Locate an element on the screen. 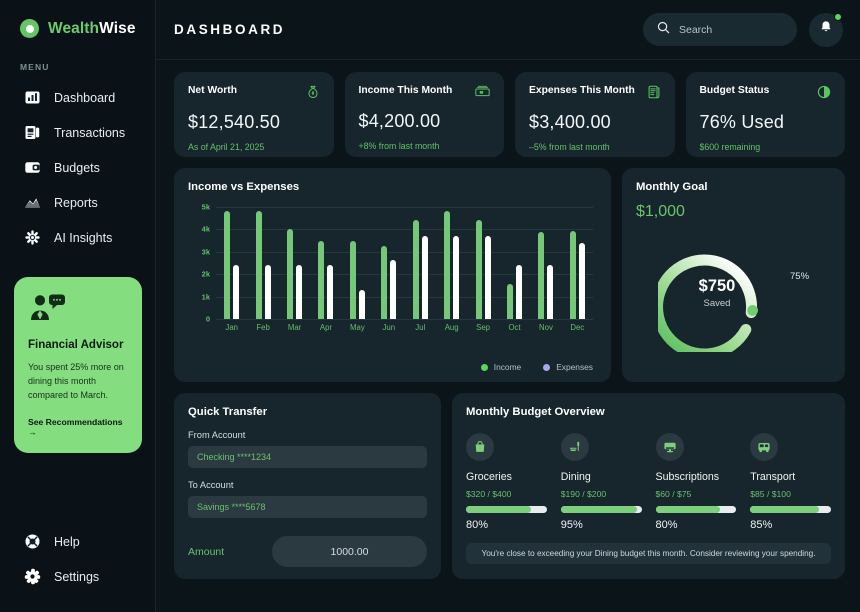 The width and height of the screenshot is (860, 612). amount-input: 1000.00 is located at coordinates (349, 551).